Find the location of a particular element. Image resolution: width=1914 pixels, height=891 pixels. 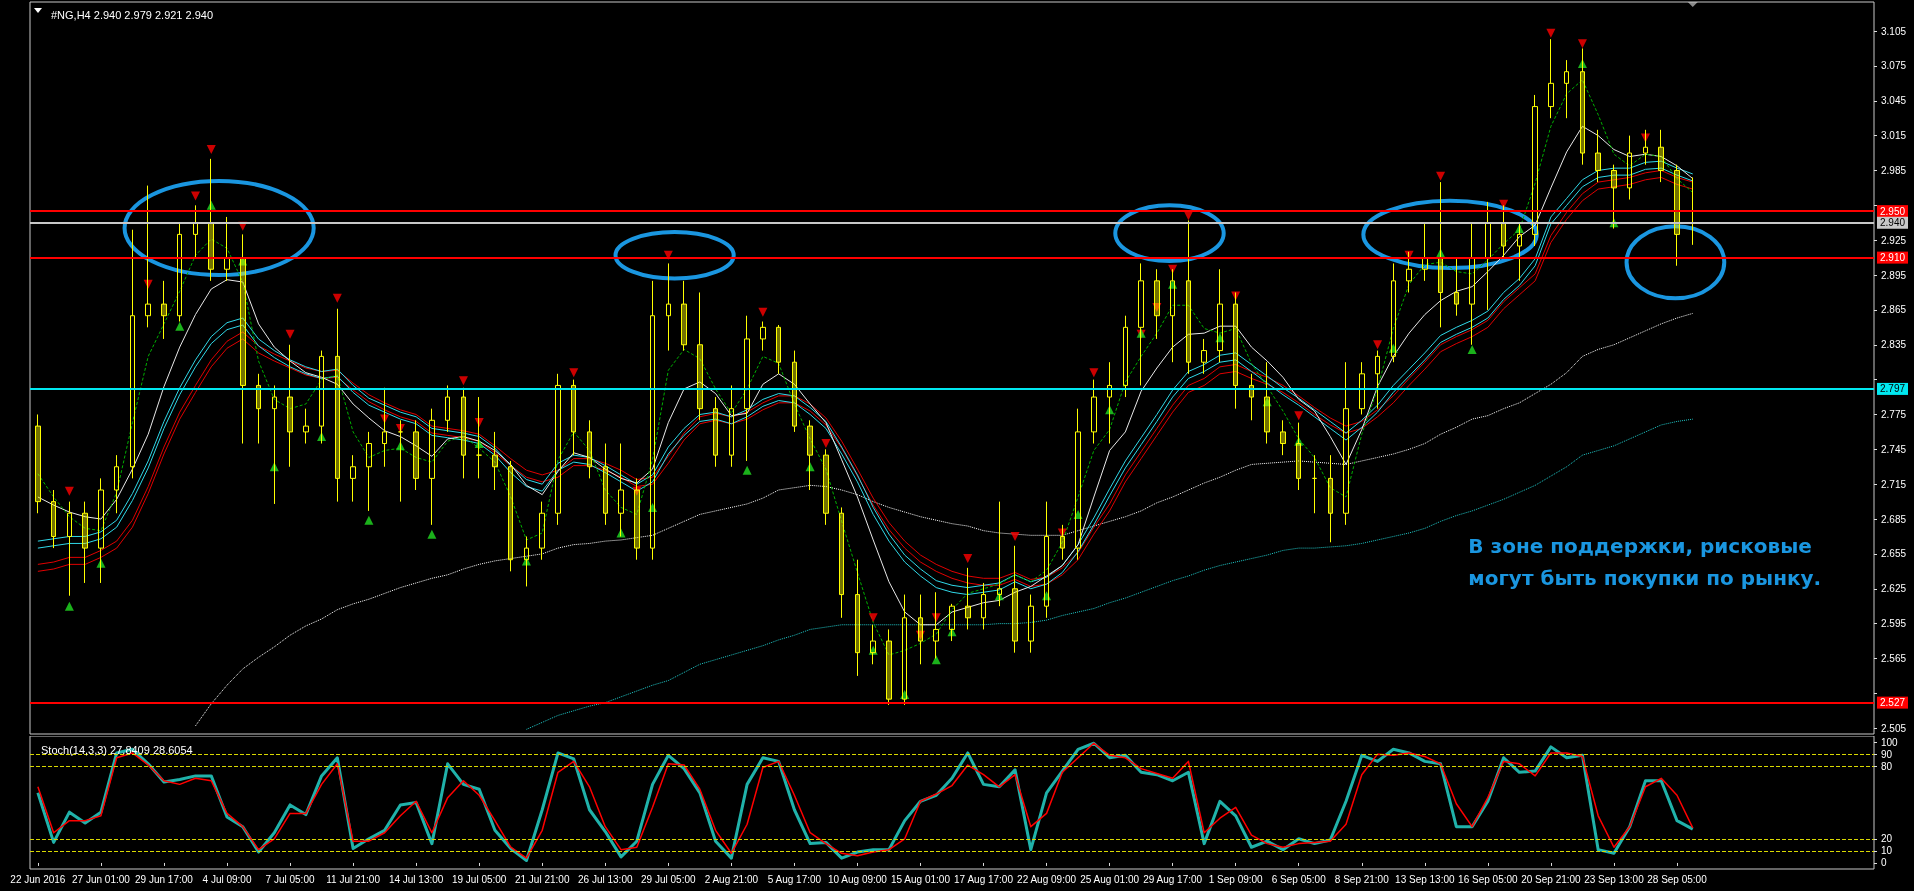

y-tick-label: 2.595 is located at coordinates (1894, 624).